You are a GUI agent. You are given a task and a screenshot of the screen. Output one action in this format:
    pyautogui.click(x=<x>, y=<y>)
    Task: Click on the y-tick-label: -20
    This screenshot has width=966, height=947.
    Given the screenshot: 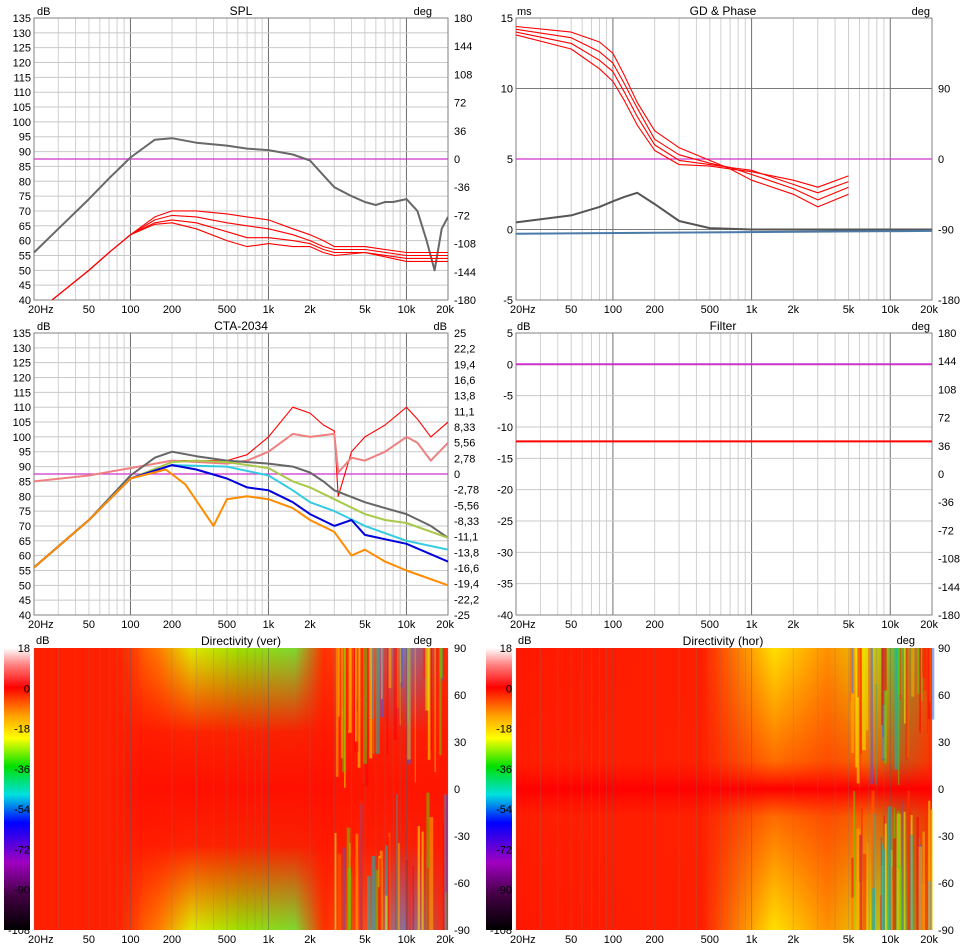 What is the action you would take?
    pyautogui.click(x=505, y=491)
    